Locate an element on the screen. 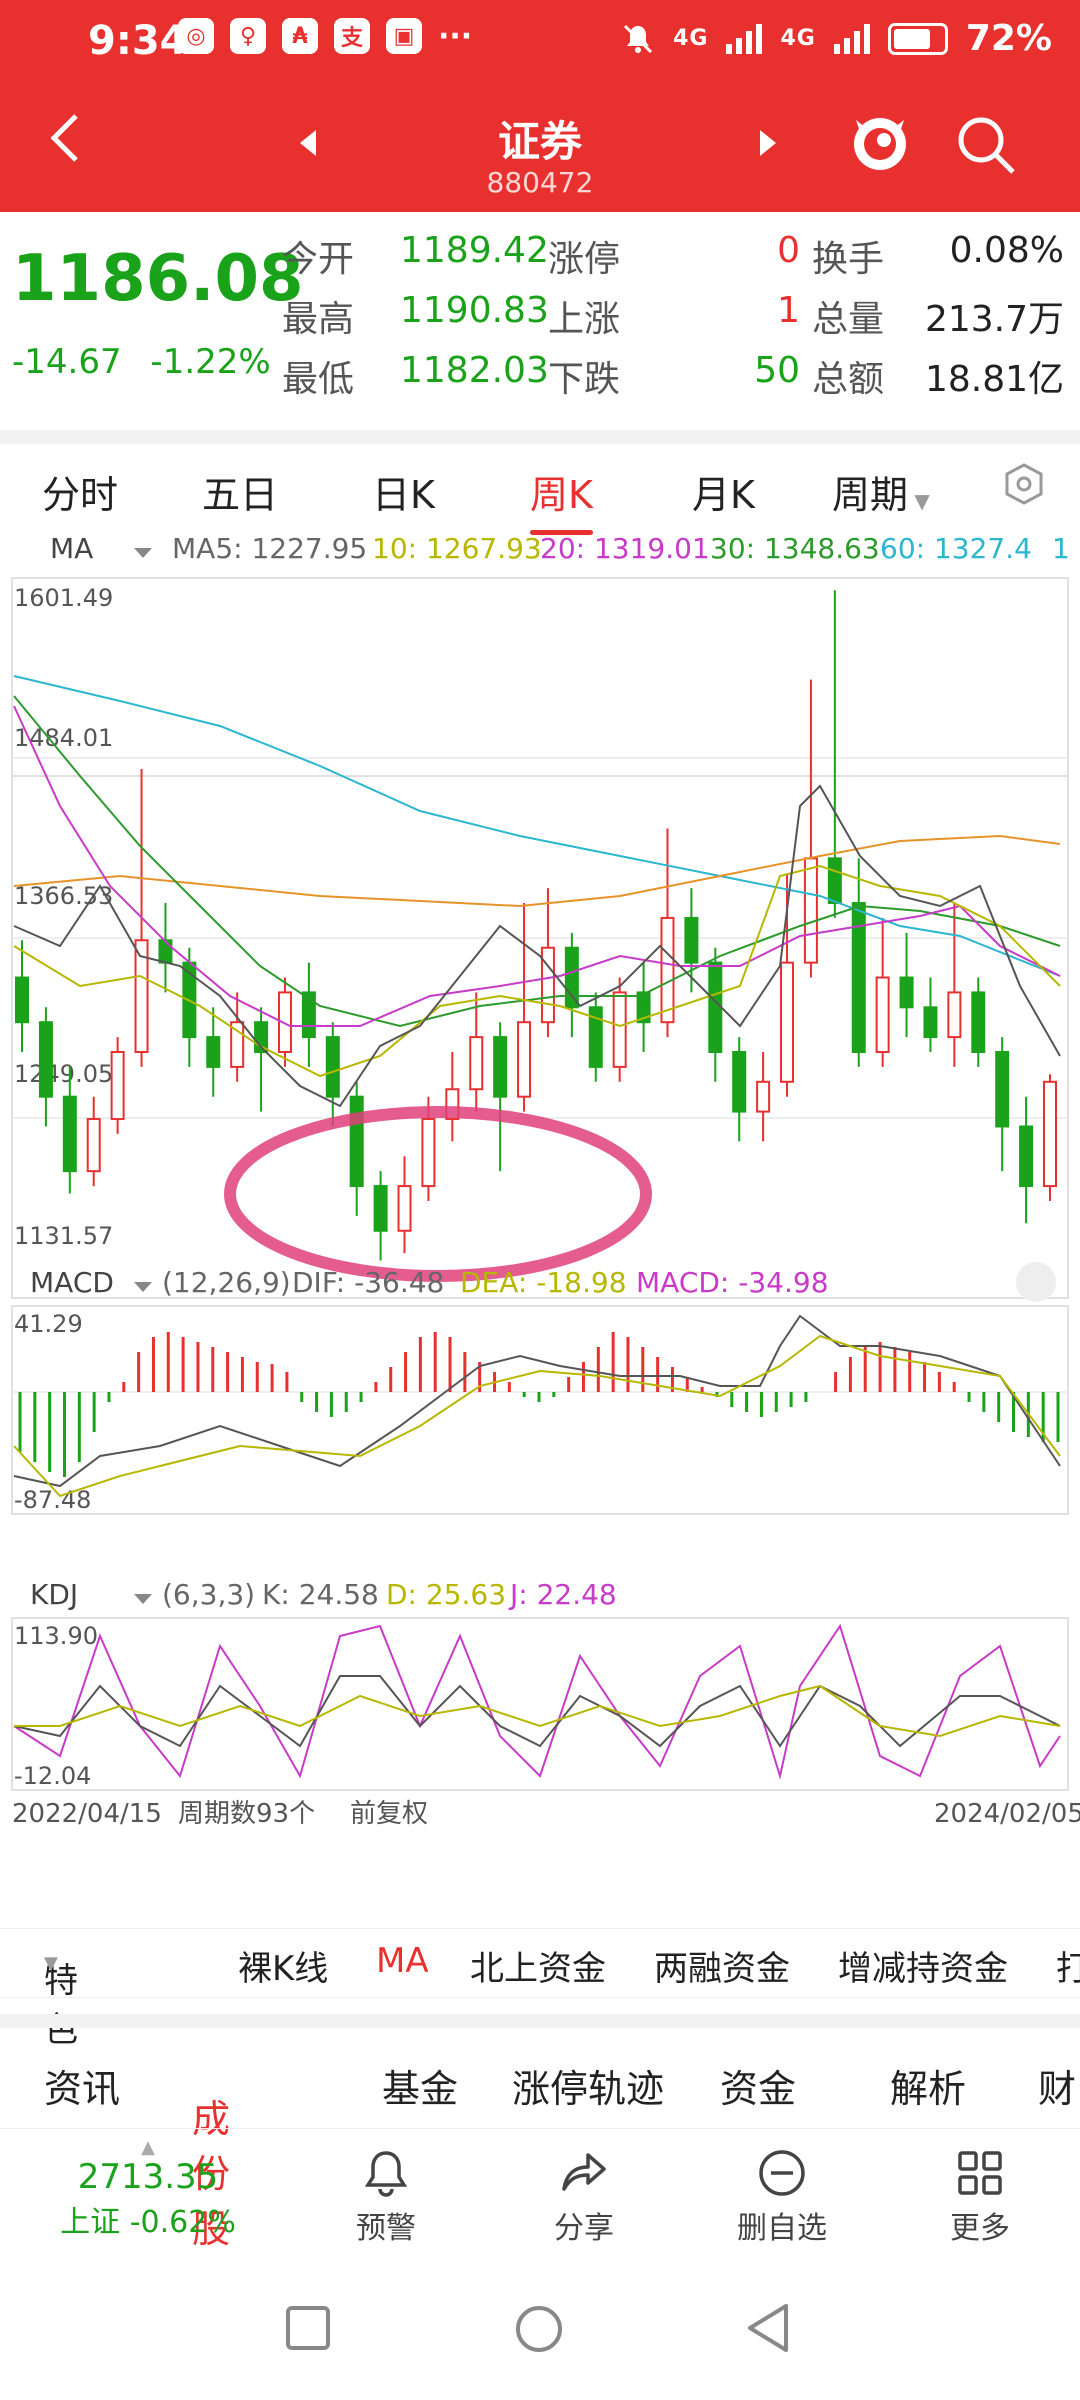 This screenshot has height=2400, width=1080. tab-constituents-label: 成份股 is located at coordinates (211, 2174).